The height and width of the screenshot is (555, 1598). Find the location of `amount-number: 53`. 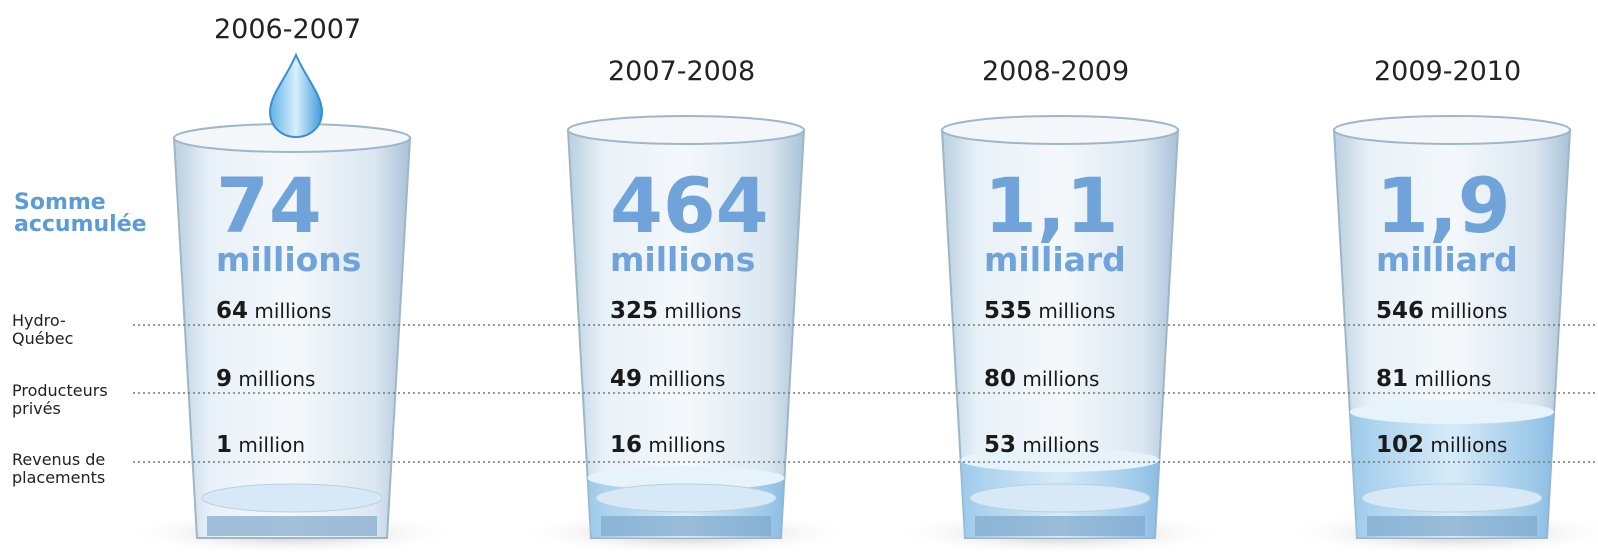

amount-number: 53 is located at coordinates (1000, 445).